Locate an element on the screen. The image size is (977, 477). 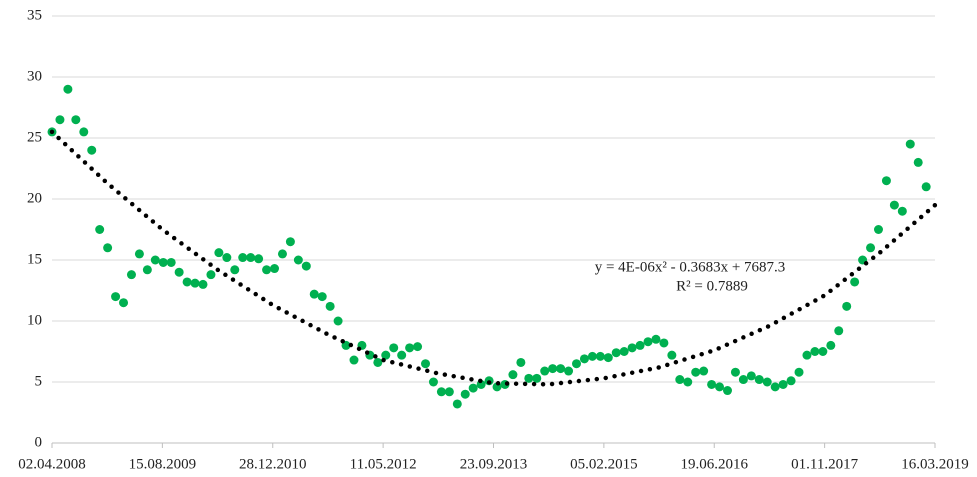
y-tick-label: 5 is located at coordinates (39, 381).